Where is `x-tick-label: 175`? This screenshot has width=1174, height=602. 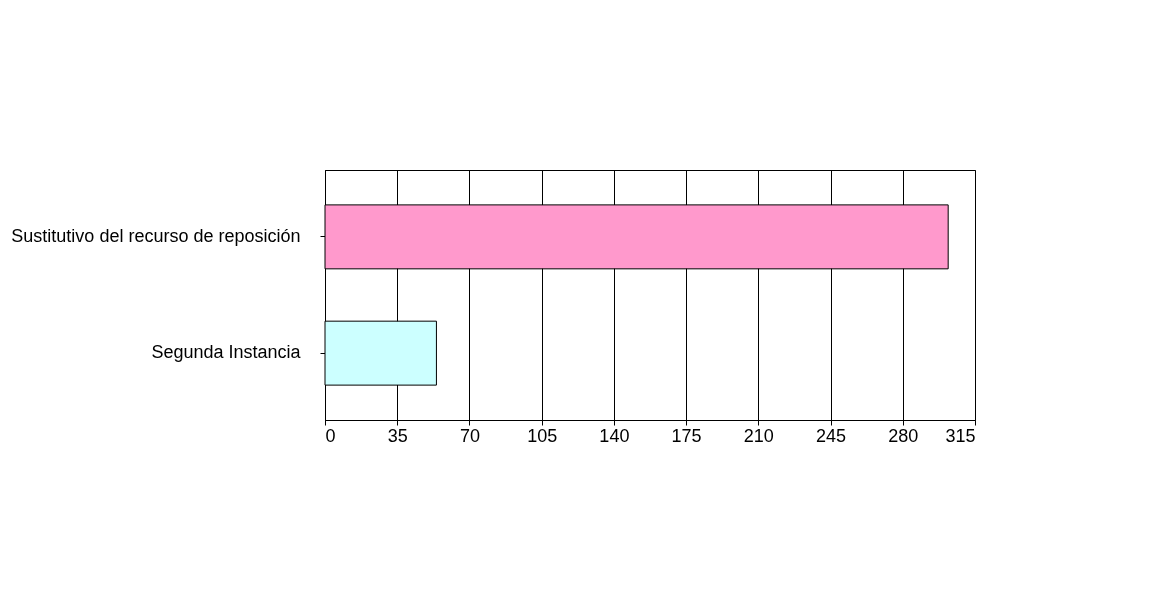
x-tick-label: 175 is located at coordinates (686, 435).